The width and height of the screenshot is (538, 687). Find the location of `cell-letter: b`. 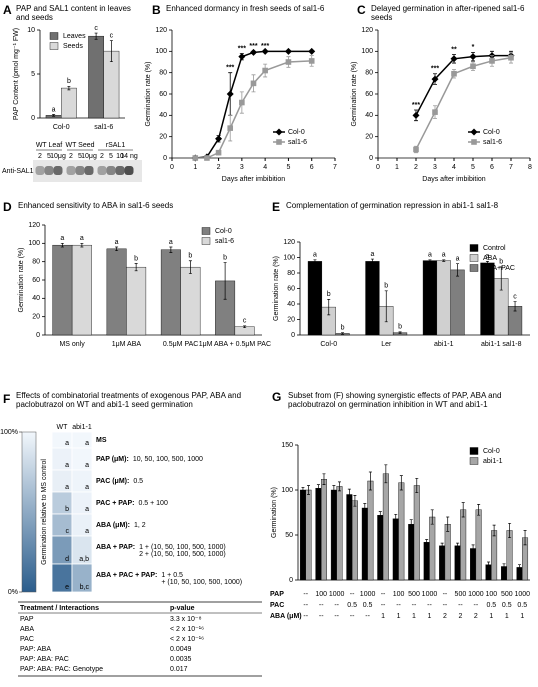

cell-letter: b is located at coordinates (67, 509).